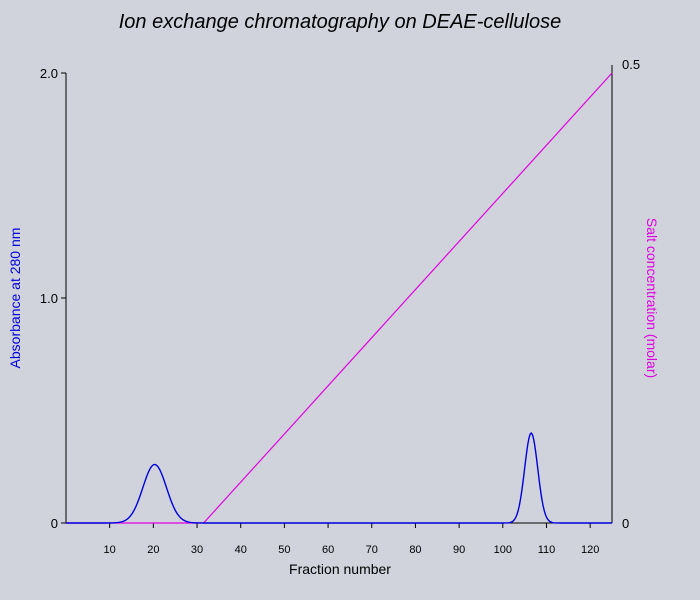 The image size is (700, 600). I want to click on x-tick-label-110: 110, so click(547, 550).